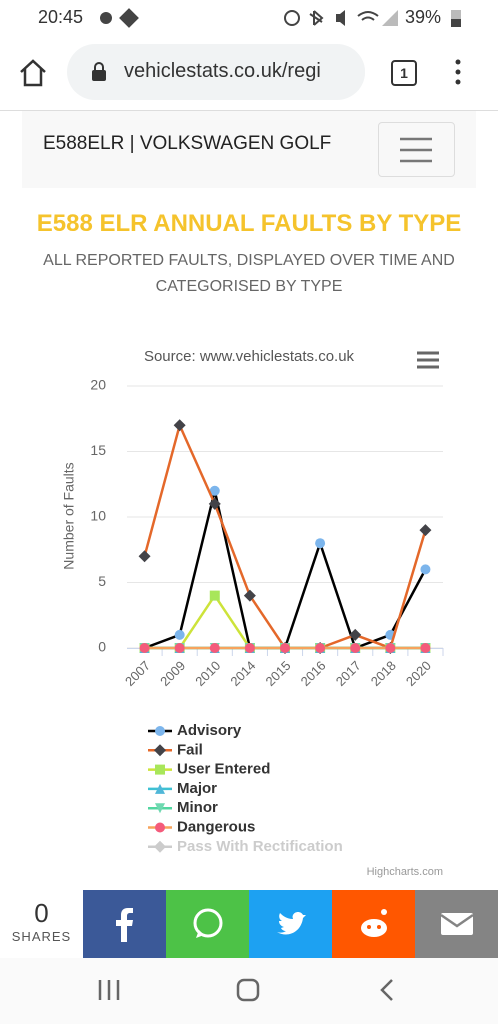 This screenshot has width=498, height=1024. Describe the element at coordinates (405, 872) in the screenshot. I see `credits: Highcharts.com` at that location.